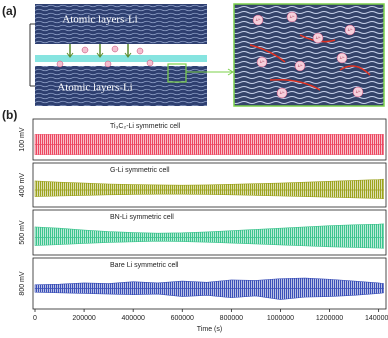  What do you see at coordinates (329, 318) in the screenshot?
I see `x-tick-label: 1200000` at bounding box center [329, 318].